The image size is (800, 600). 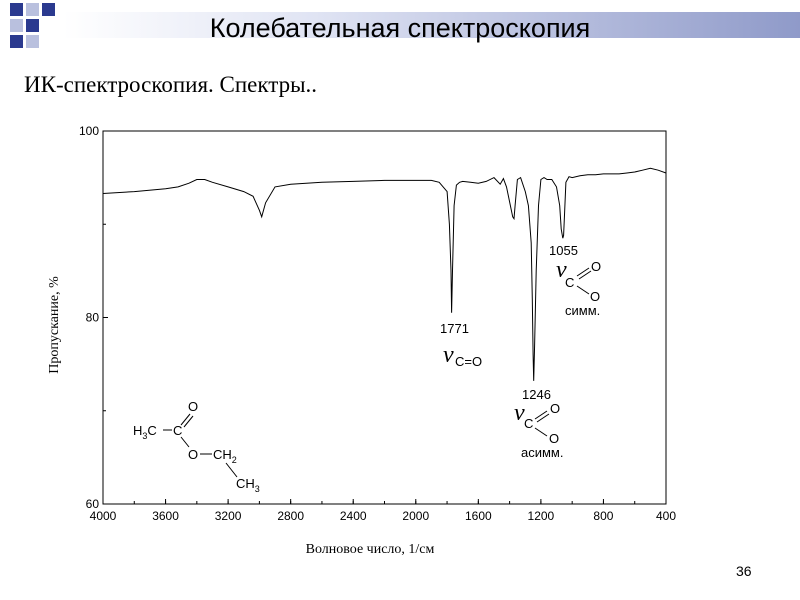 I want to click on ch2-text: CH, so click(x=222, y=454).